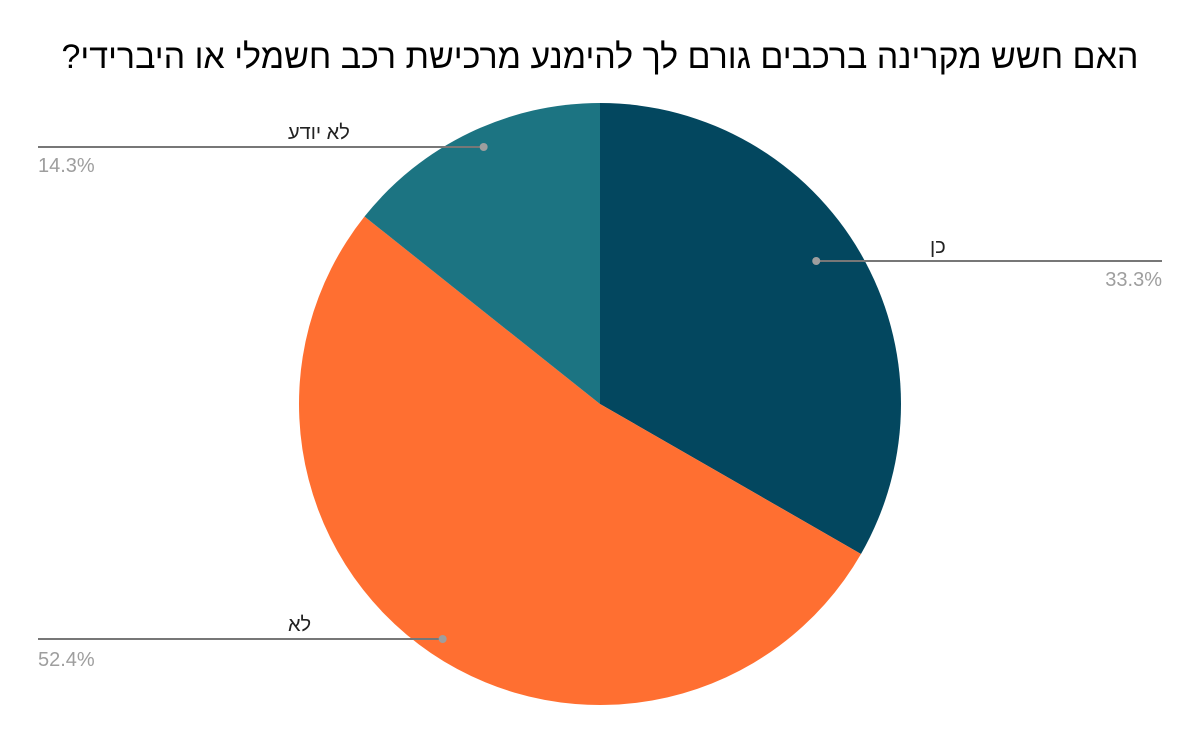 The height and width of the screenshot is (742, 1200). Describe the element at coordinates (66, 660) in the screenshot. I see `slice-percent-2: 52.4%` at that location.